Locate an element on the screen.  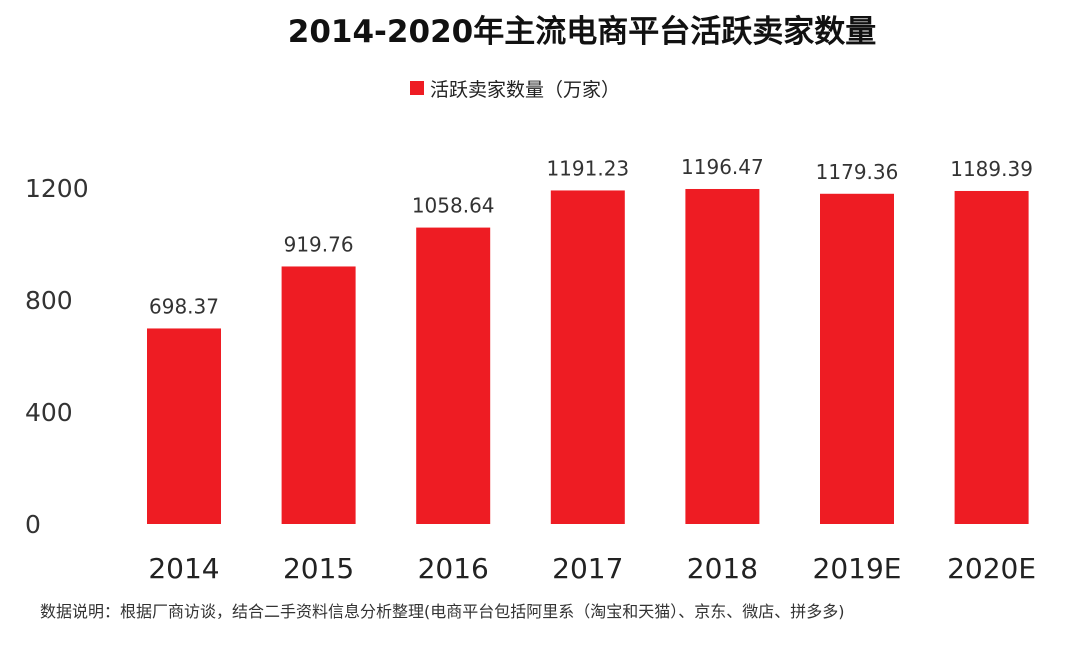
chart-title: 2014-2020年主流电商平台活跃卖家数量 is located at coordinates (582, 32).